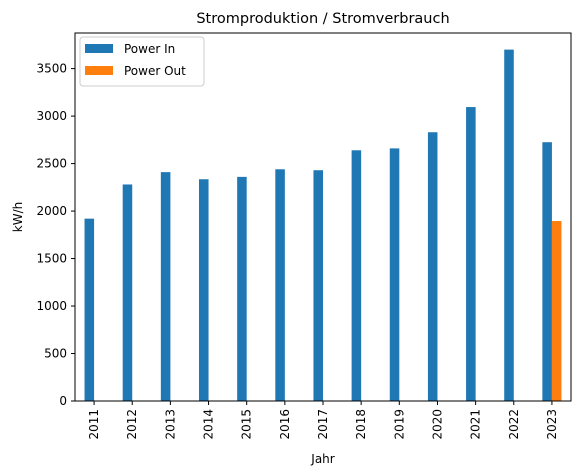 The image size is (580, 476). What do you see at coordinates (547, 272) in the screenshot?
I see `bar-power-in-2023` at bounding box center [547, 272].